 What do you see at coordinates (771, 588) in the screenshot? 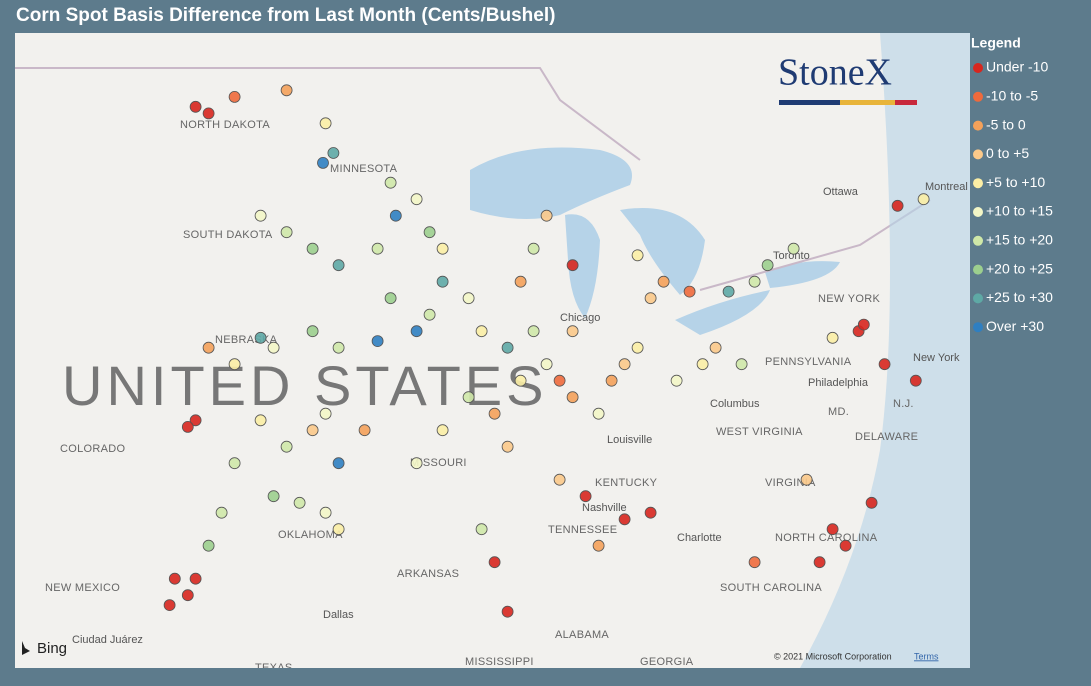
I see `map-label: SOUTH CAROLINA` at bounding box center [771, 588].